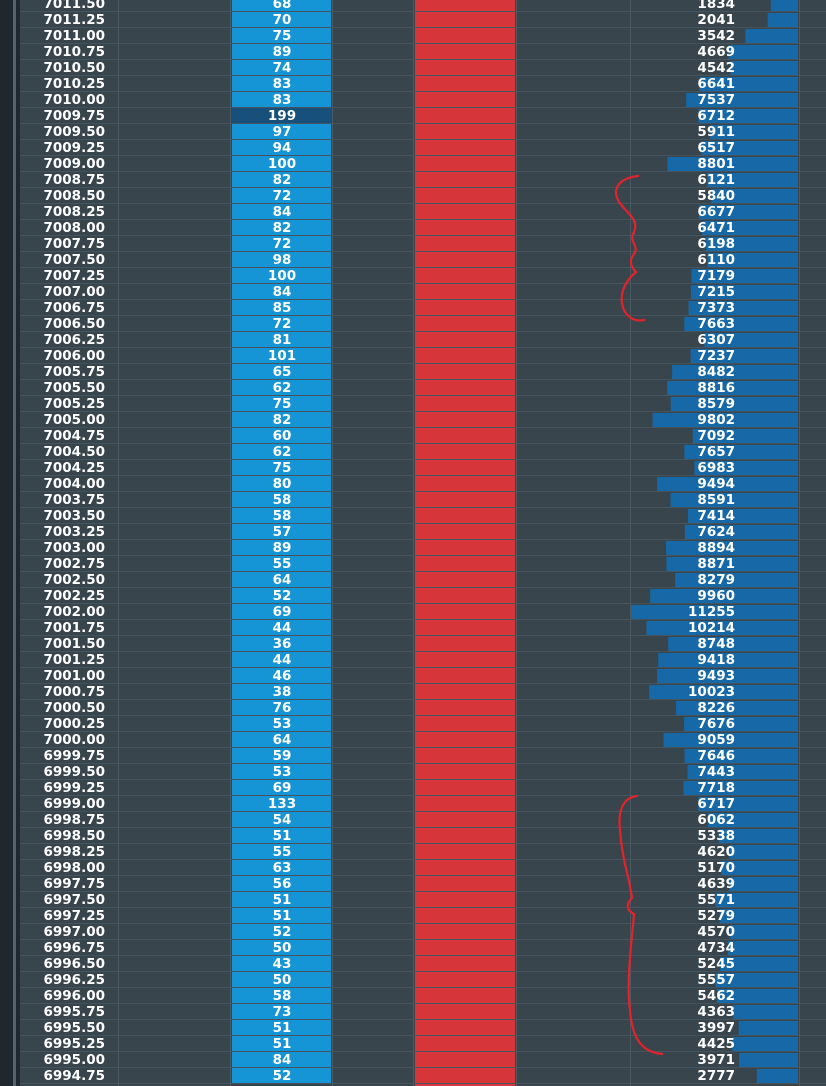 The width and height of the screenshot is (826, 1086). Describe the element at coordinates (716, 484) in the screenshot. I see `volume: 9494` at that location.